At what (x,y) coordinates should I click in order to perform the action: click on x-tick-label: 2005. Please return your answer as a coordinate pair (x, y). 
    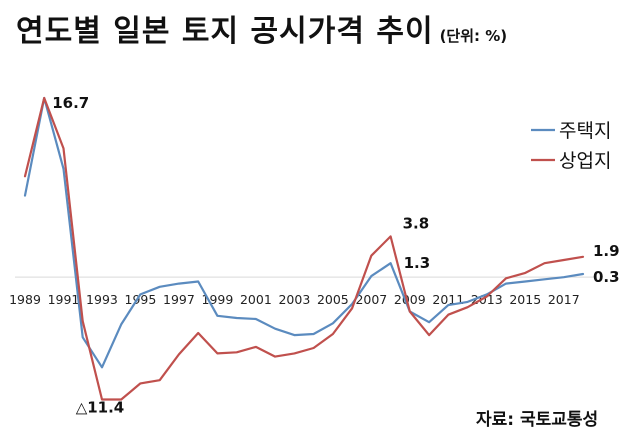
    Looking at the image, I should click on (333, 299).